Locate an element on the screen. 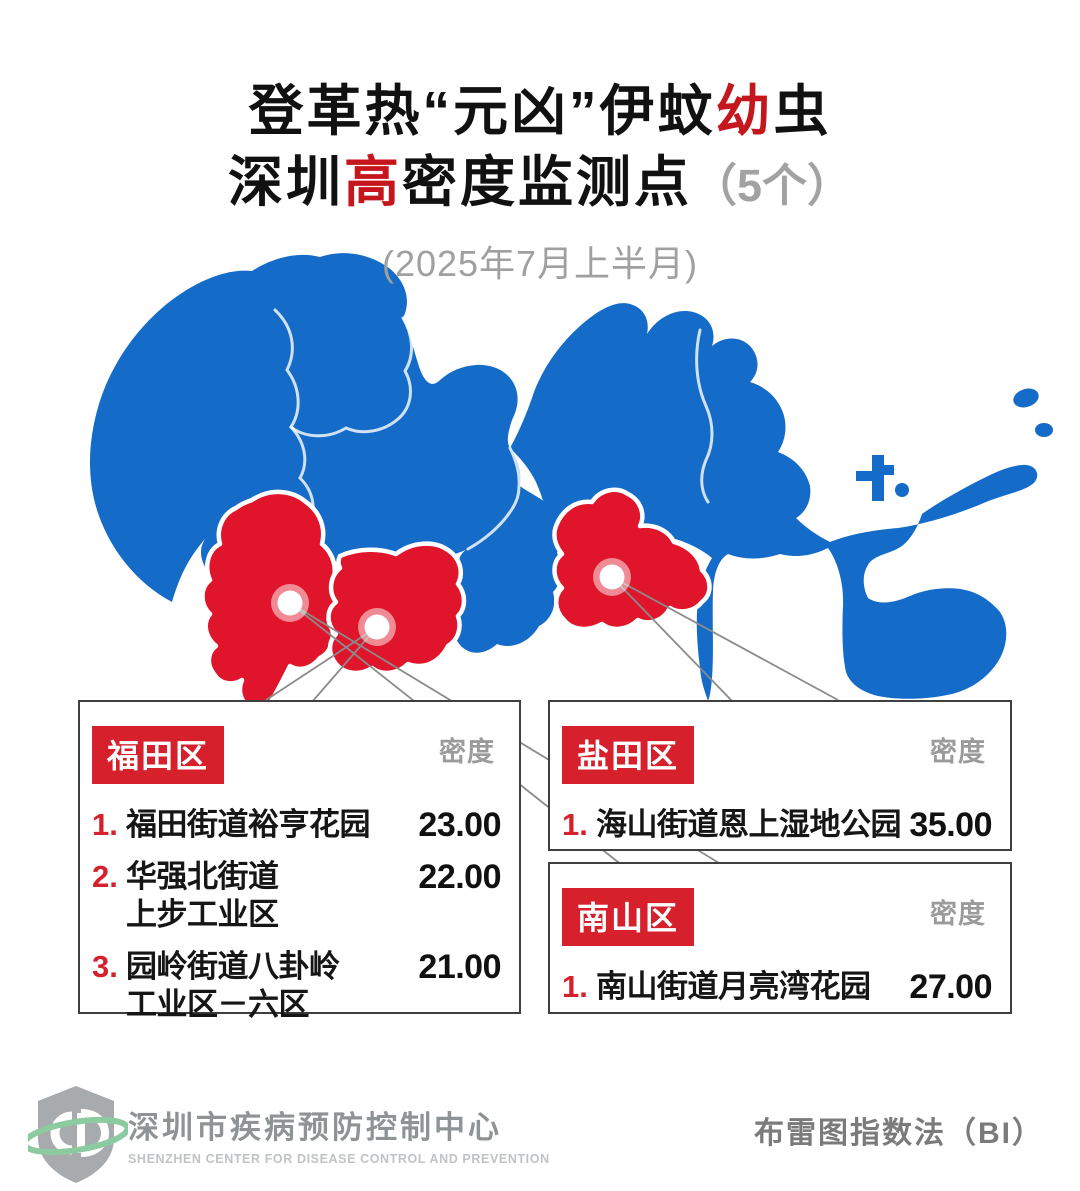 This screenshot has height=1191, width=1080. site-name-line1: 园岭街道八卦岭 is located at coordinates (233, 966).